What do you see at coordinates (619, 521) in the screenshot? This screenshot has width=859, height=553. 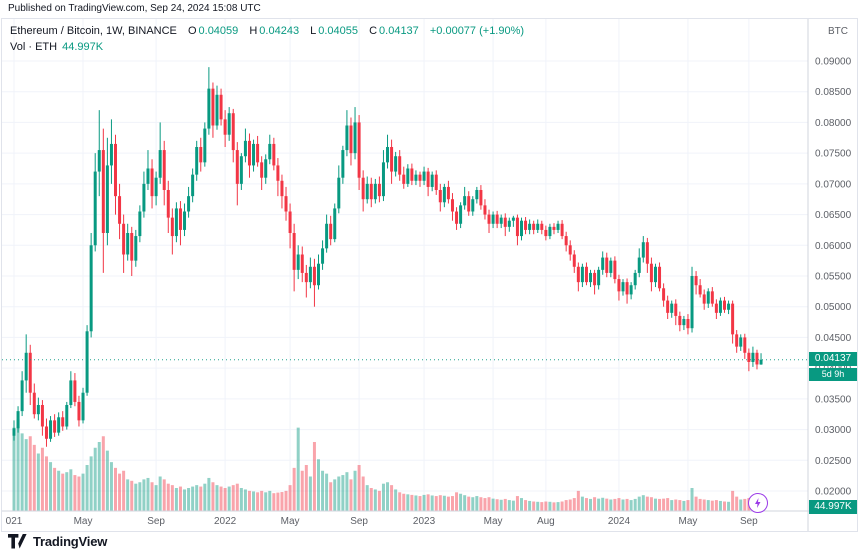 I see `time-tick-label: 2024` at bounding box center [619, 521].